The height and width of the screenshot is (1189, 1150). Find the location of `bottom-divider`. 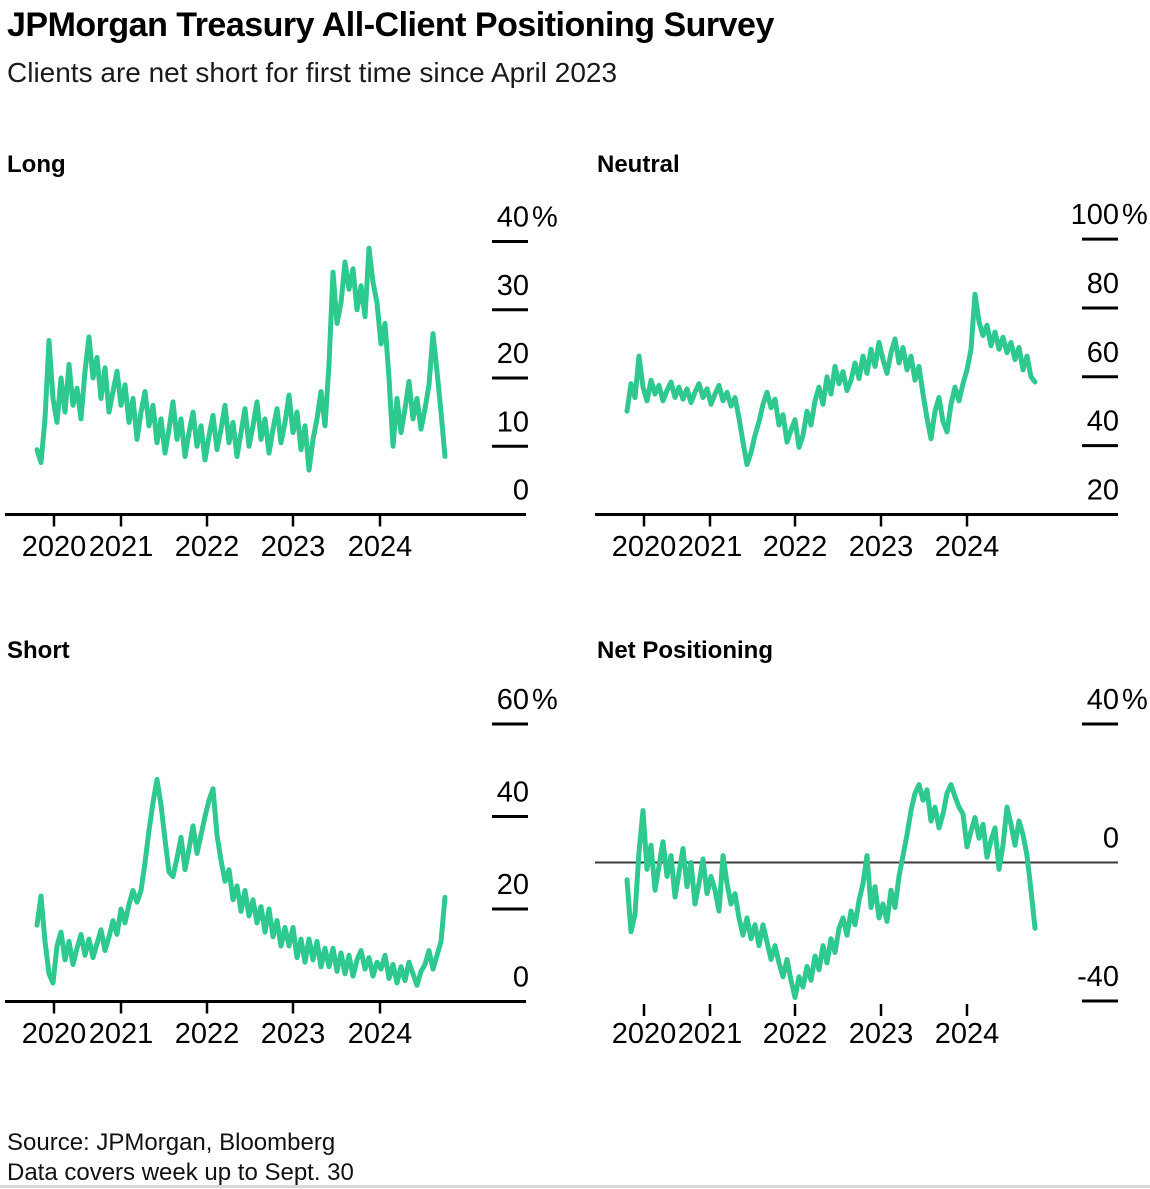

bottom-divider is located at coordinates (575, 1186).